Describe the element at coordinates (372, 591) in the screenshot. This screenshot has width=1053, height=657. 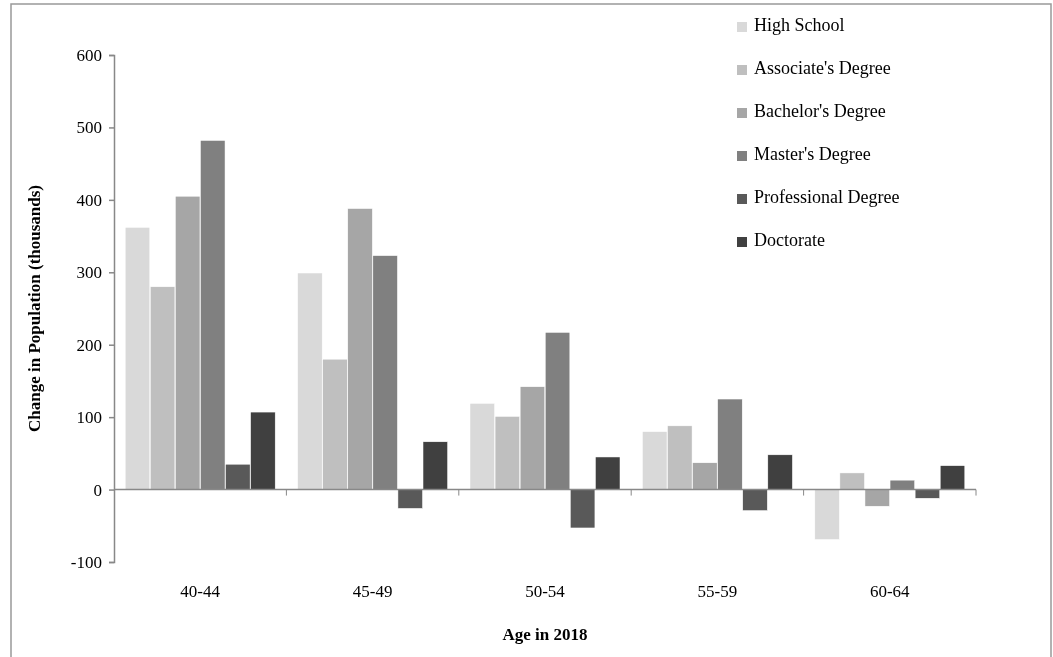
I see `x-tick-label: 45-49` at that location.